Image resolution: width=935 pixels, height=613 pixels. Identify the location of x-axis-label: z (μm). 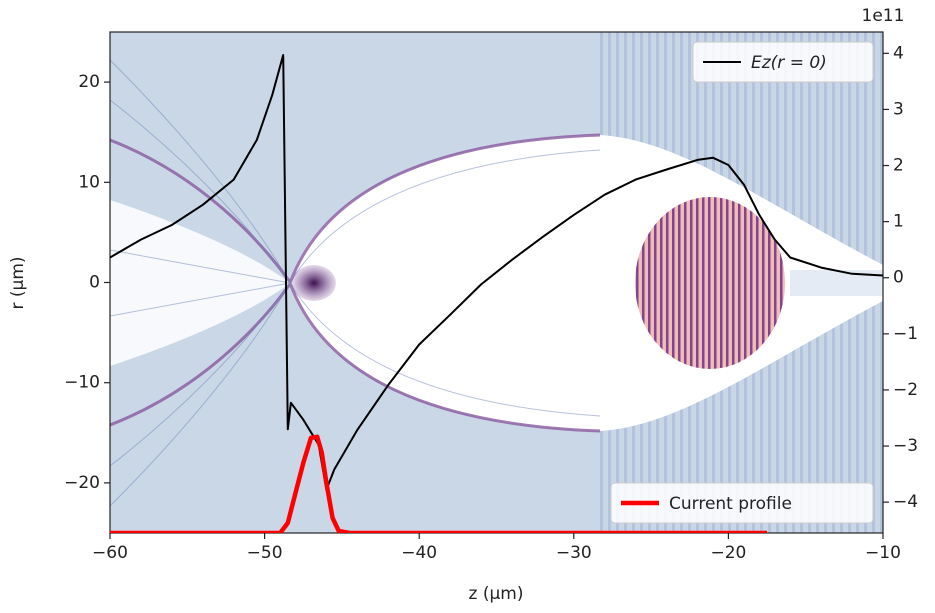
(496, 594).